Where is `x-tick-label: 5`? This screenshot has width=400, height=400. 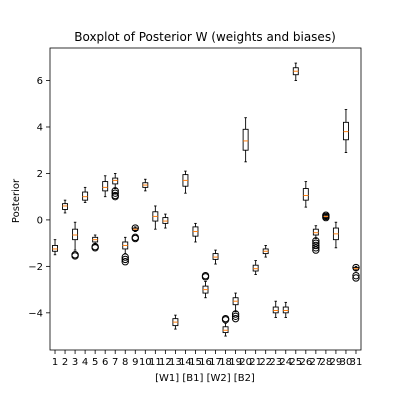 x-tick-label: 5 is located at coordinates (95, 362).